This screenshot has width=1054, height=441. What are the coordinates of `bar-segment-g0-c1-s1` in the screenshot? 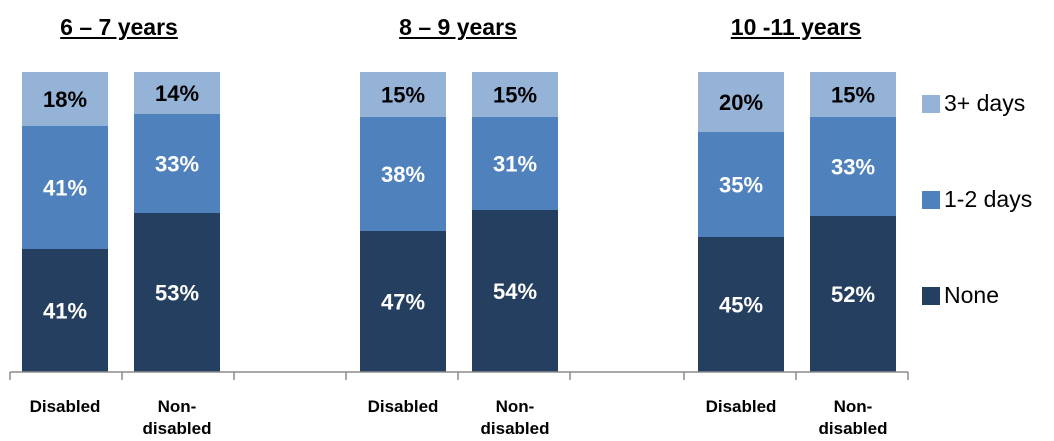 It's located at (177, 163).